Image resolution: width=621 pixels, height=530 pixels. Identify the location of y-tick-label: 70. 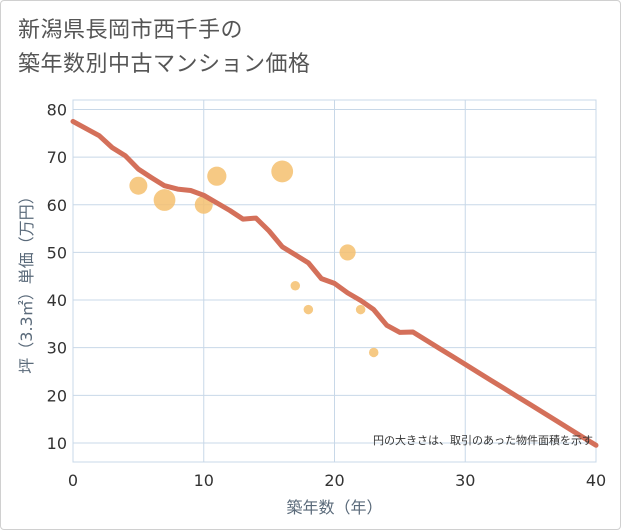
(57, 157).